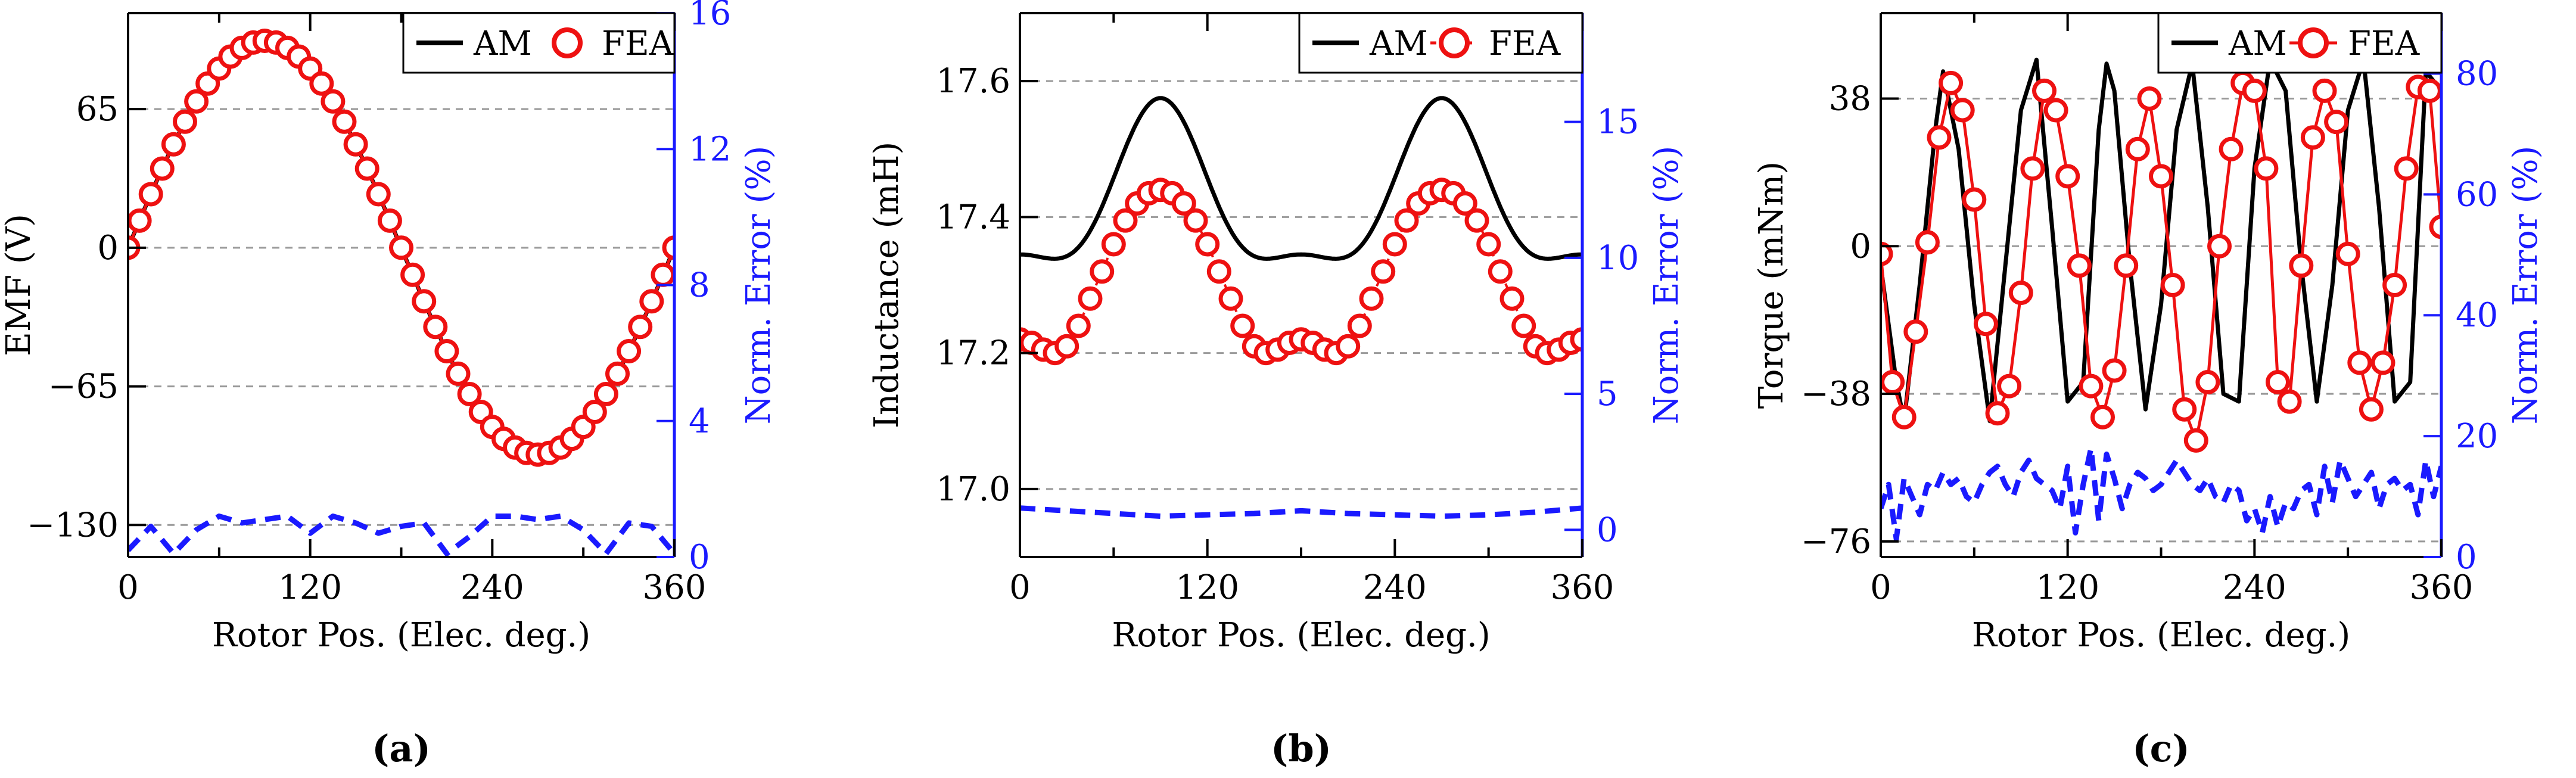 The height and width of the screenshot is (778, 2576). Describe the element at coordinates (73, 525) in the screenshot. I see `panel-1-y-tick-label: −130` at that location.